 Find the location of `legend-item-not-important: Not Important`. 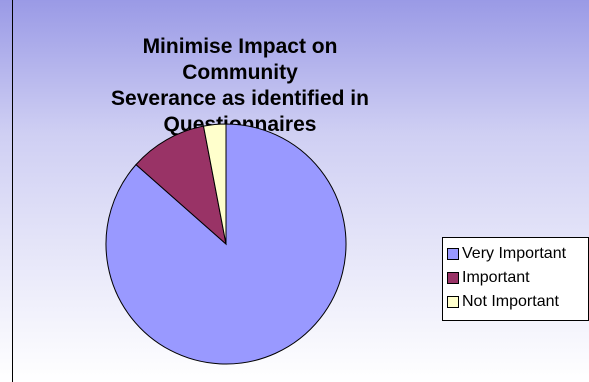

legend-item-not-important: Not Important is located at coordinates (517, 302).